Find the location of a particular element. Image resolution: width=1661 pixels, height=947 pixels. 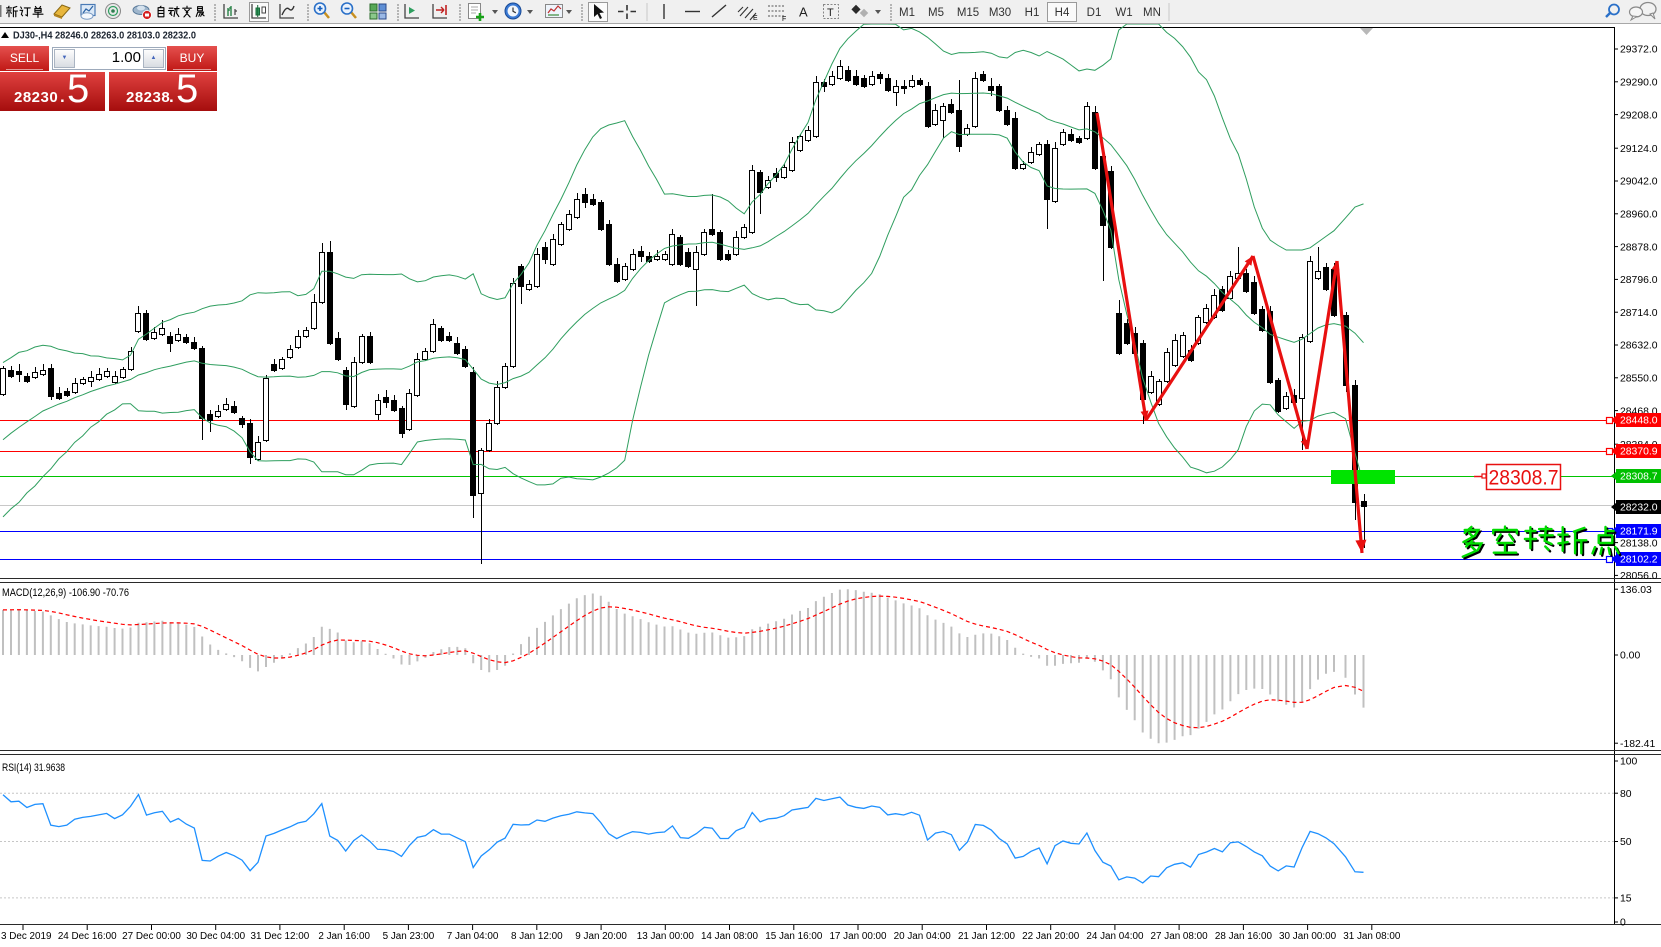

svg-text: D1 is located at coordinates (1094, 13).